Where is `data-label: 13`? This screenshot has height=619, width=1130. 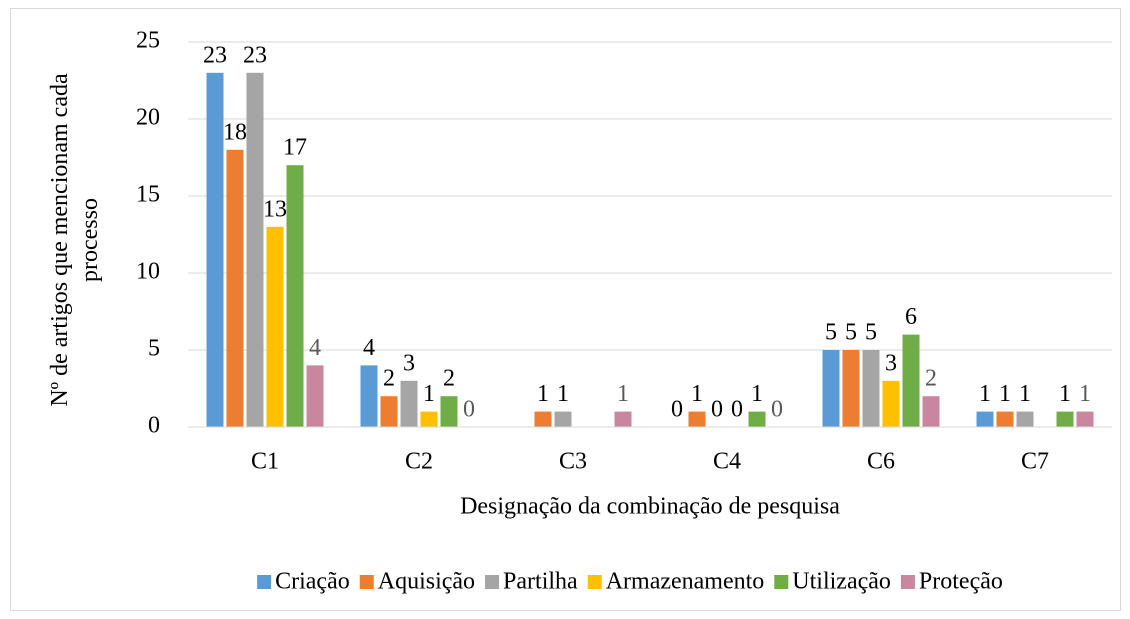
data-label: 13 is located at coordinates (275, 209).